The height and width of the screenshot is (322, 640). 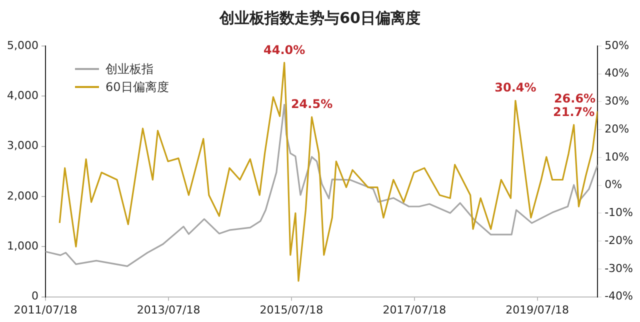 What do you see at coordinates (574, 111) in the screenshot?
I see `data-label: 21.7%` at bounding box center [574, 111].